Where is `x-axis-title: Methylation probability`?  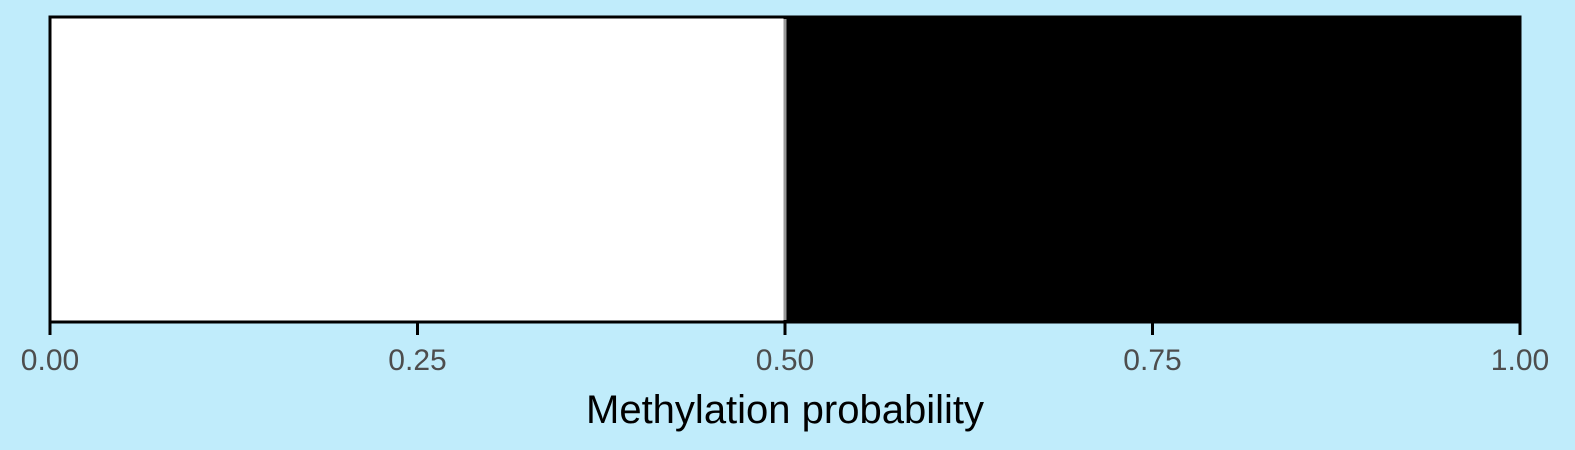
x-axis-title: Methylation probability is located at coordinates (785, 410).